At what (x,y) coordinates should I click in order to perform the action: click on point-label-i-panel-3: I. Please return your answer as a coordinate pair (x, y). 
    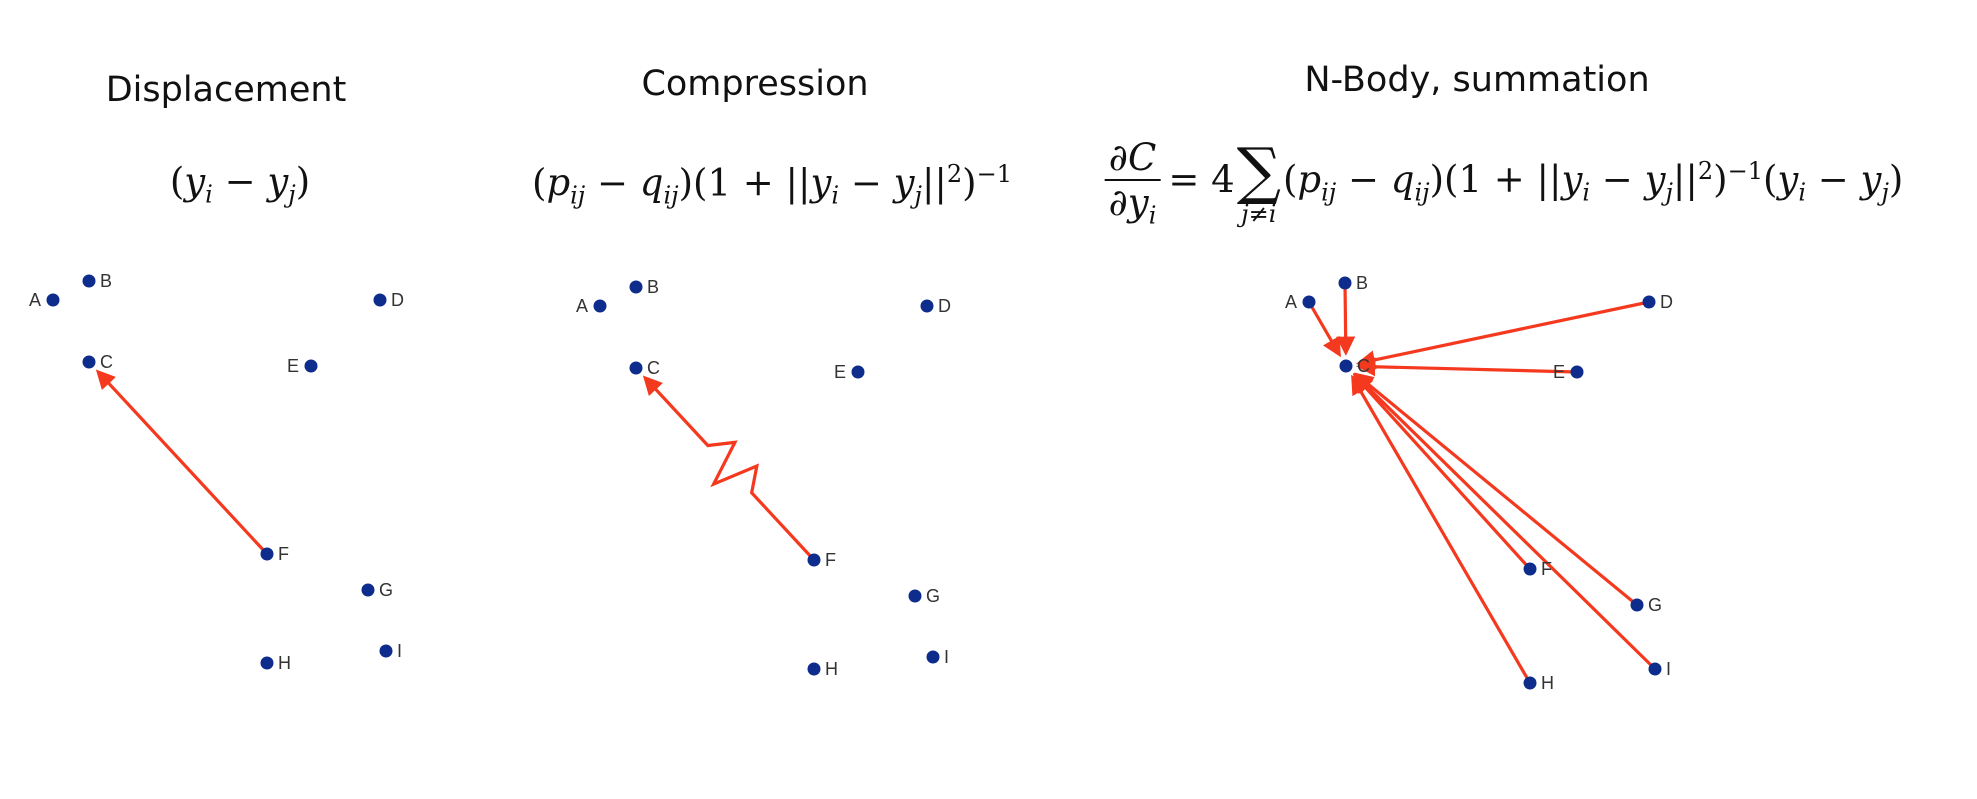
    Looking at the image, I should click on (1668, 669).